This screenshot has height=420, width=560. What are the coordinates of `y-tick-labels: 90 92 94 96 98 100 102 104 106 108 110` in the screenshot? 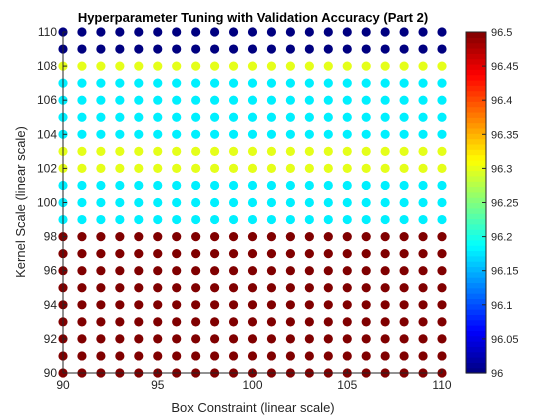 It's located at (52, 202).